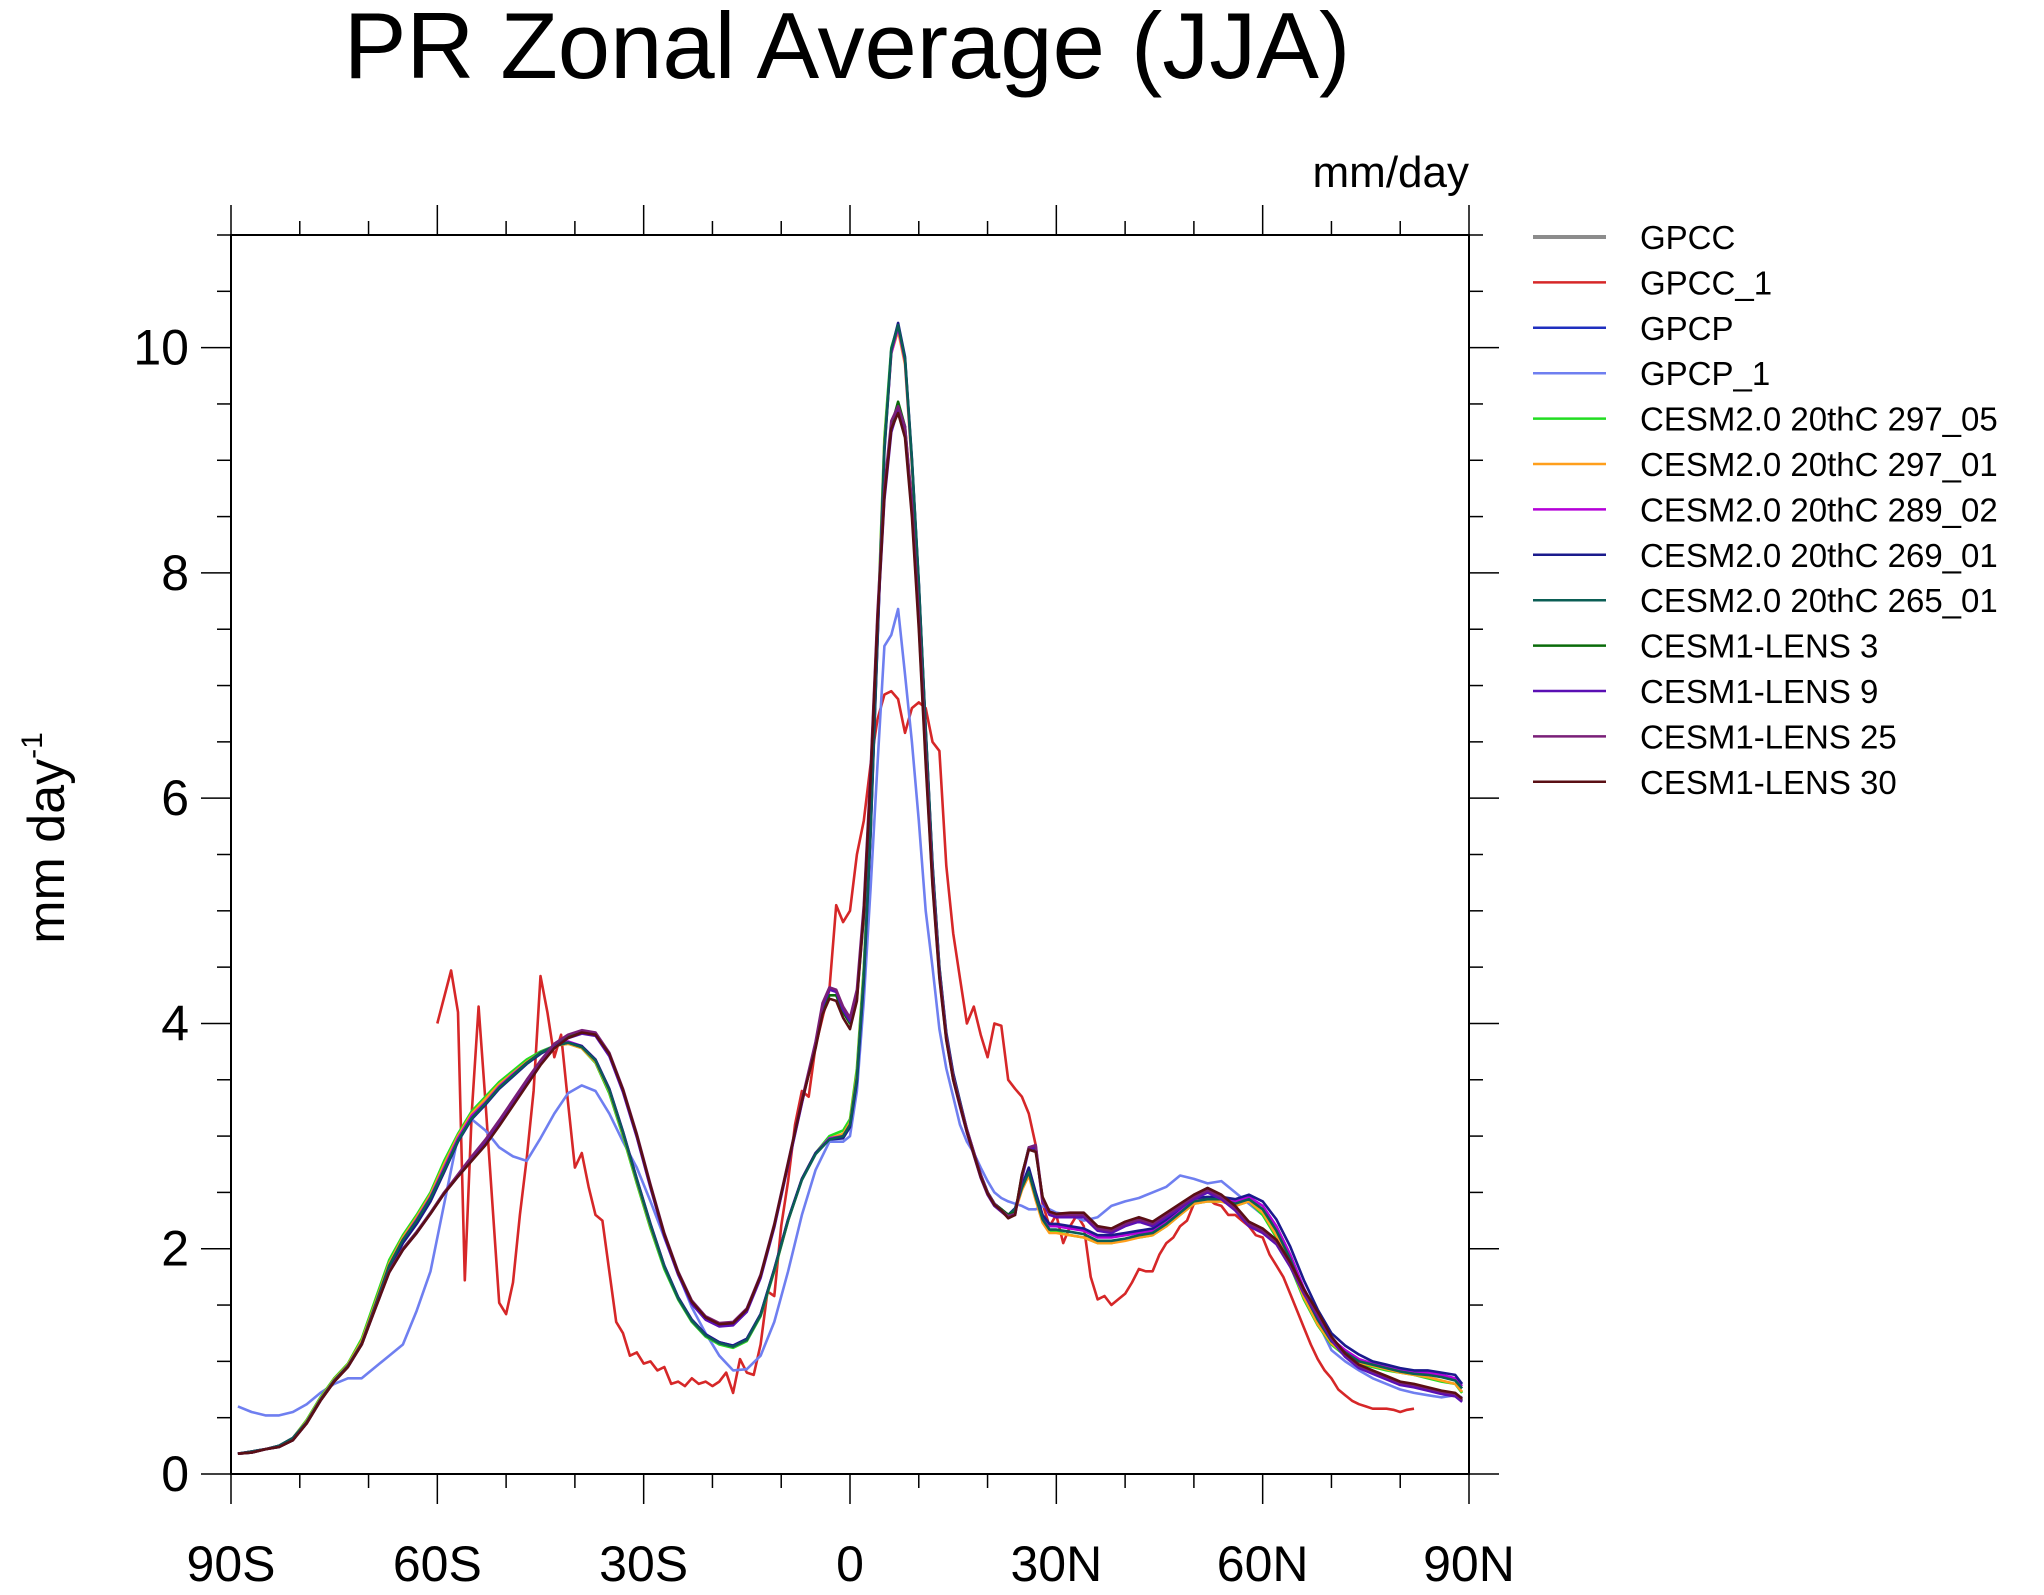  Describe the element at coordinates (1819, 419) in the screenshot. I see `legend-label: CESM2.0 20thC 297_05` at that location.